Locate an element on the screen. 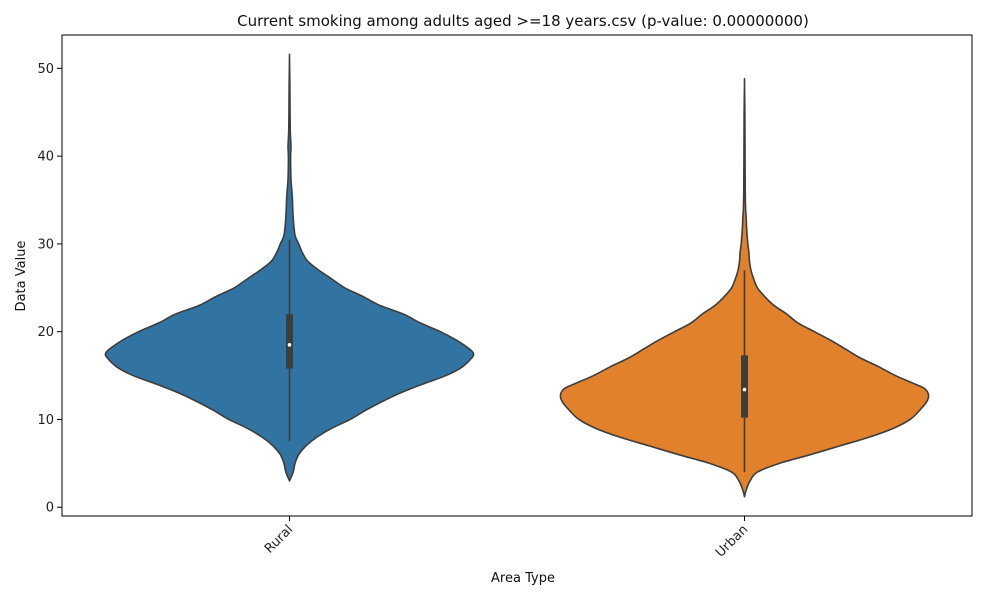 The height and width of the screenshot is (600, 1000). iqr-box-urban is located at coordinates (744, 386).